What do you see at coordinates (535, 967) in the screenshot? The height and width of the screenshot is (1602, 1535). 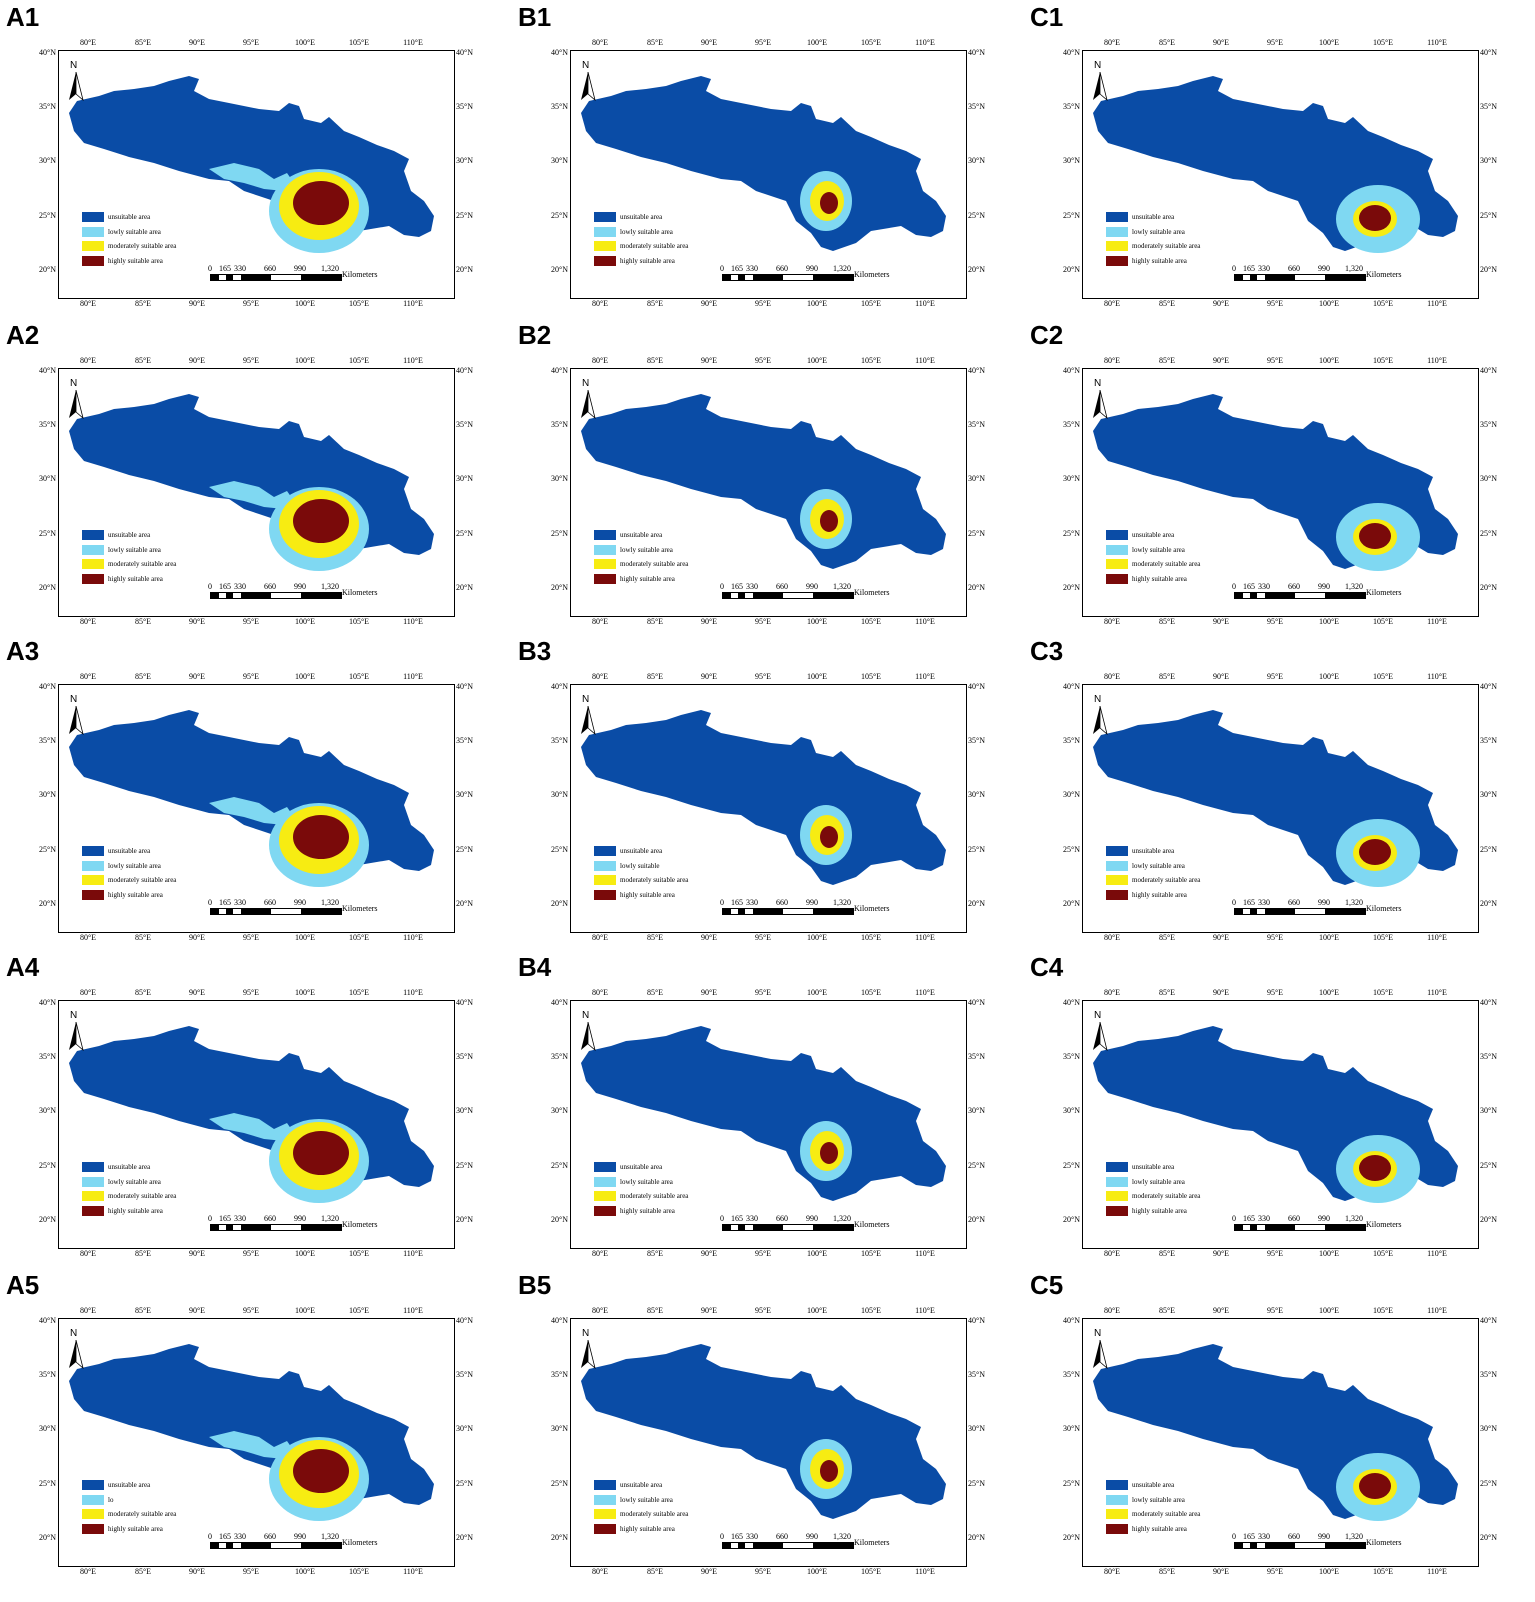 I see `panel-label: B4` at bounding box center [535, 967].